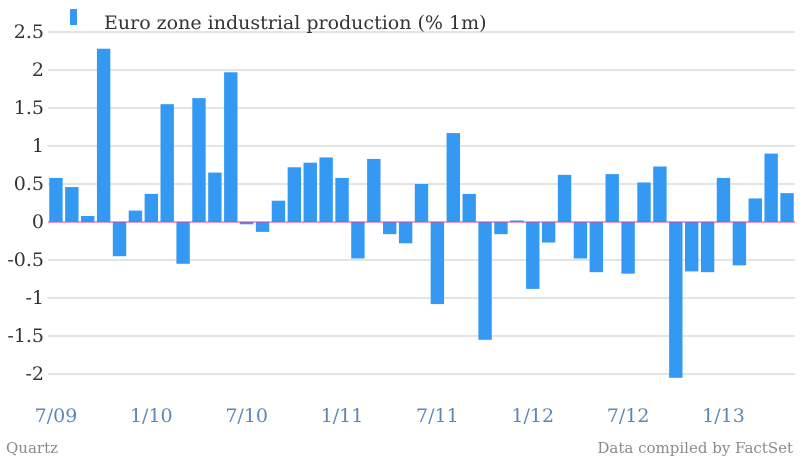 This screenshot has width=803, height=461. What do you see at coordinates (38, 146) in the screenshot?
I see `y-tick-label: 1` at bounding box center [38, 146].